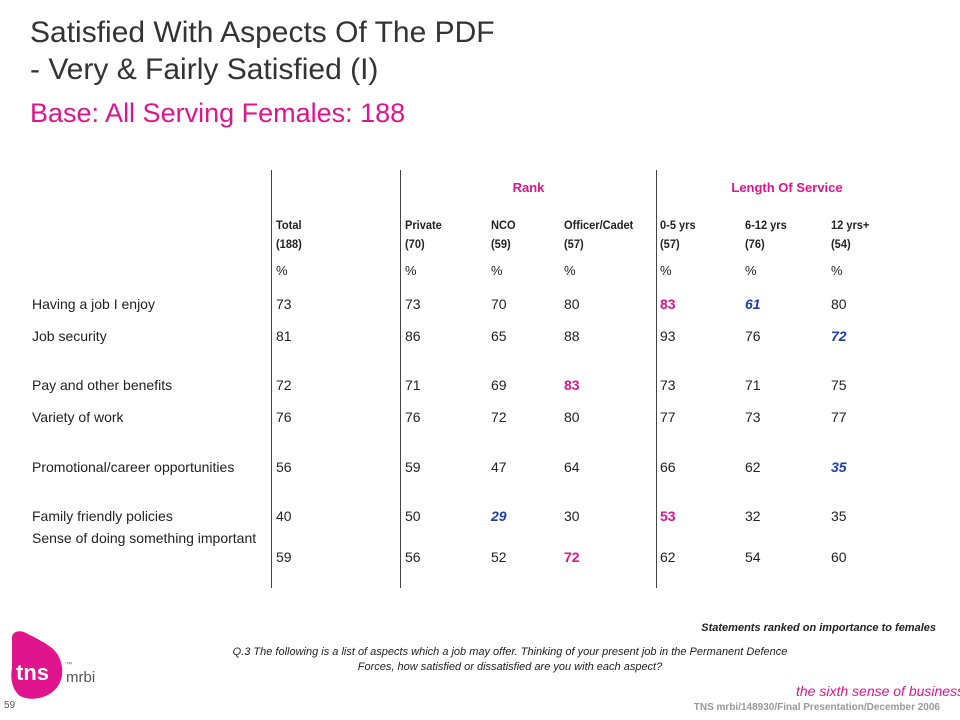 The height and width of the screenshot is (720, 960). Describe the element at coordinates (10, 705) in the screenshot. I see `page-number: 59` at that location.